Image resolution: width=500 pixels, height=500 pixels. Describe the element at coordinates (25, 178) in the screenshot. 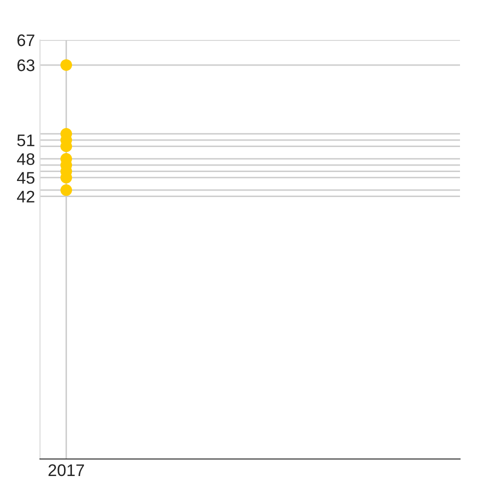

I see `y-tick-label: 45` at that location.